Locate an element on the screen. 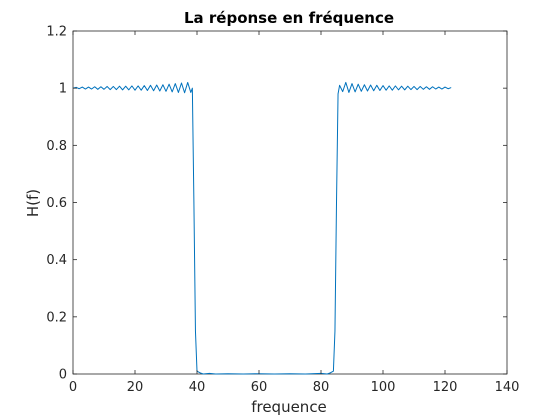 The image size is (560, 420). y-tick-label: 0 is located at coordinates (63, 375).